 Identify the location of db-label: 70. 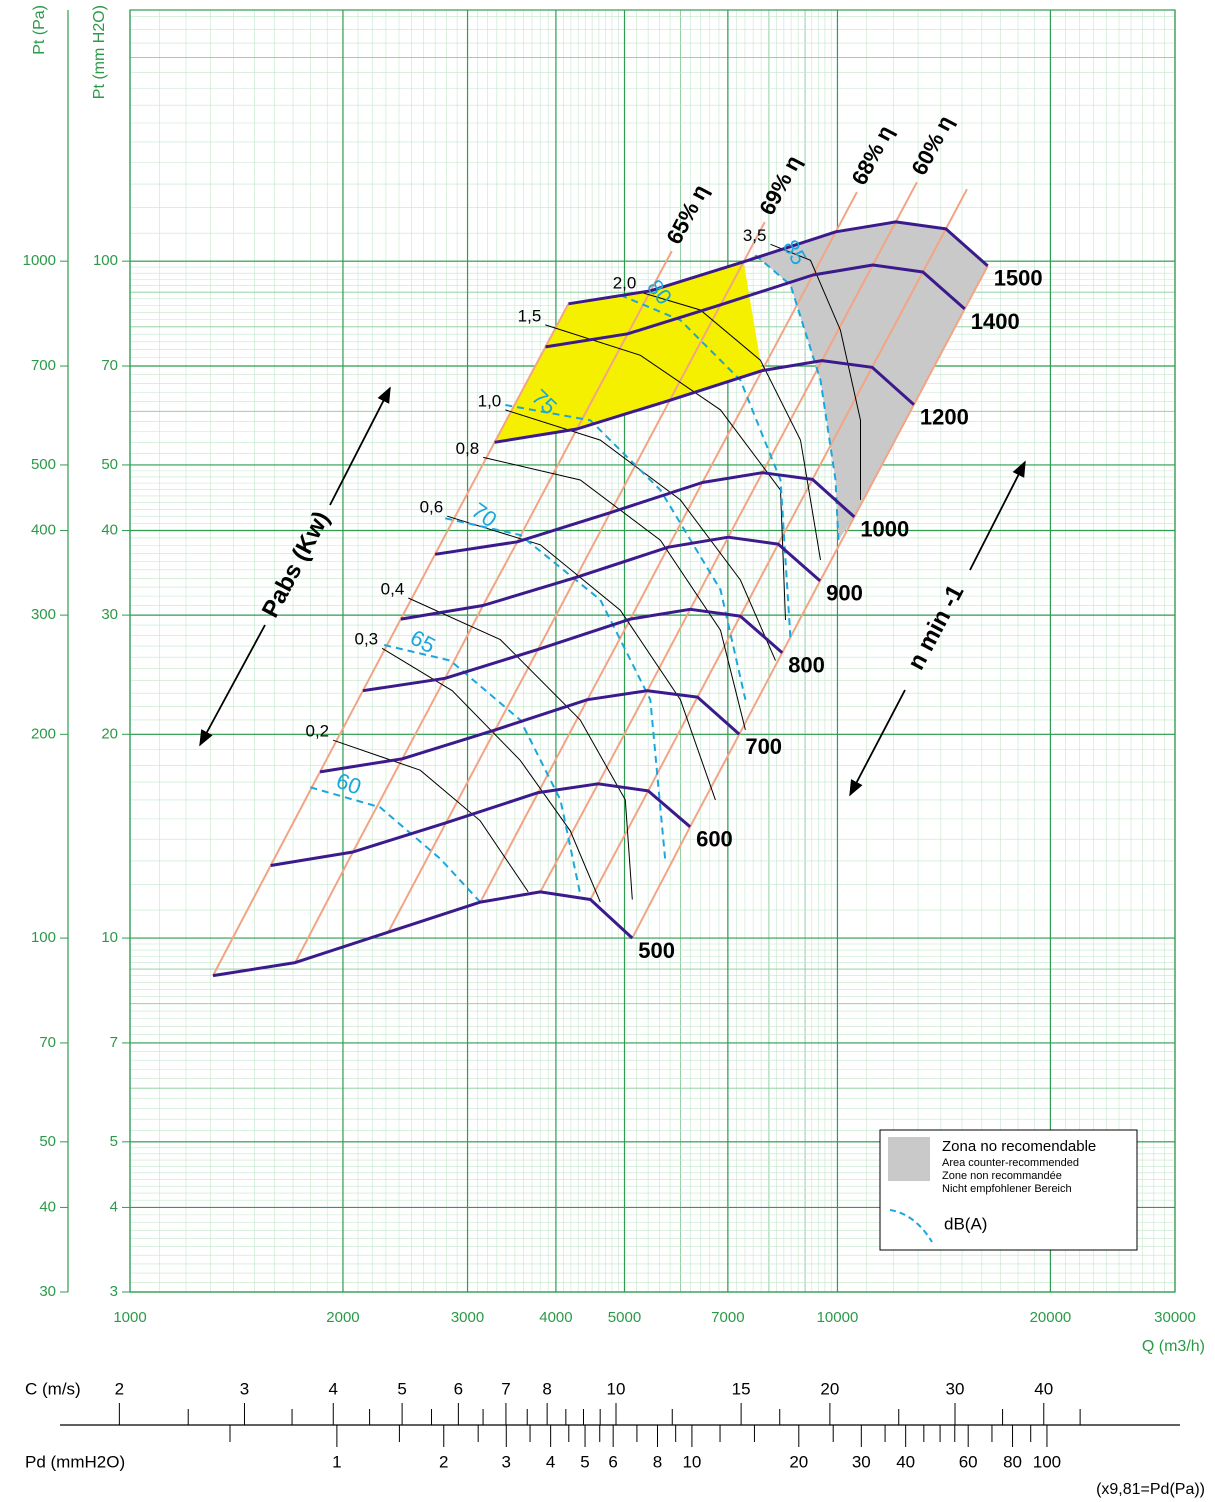
(484, 515).